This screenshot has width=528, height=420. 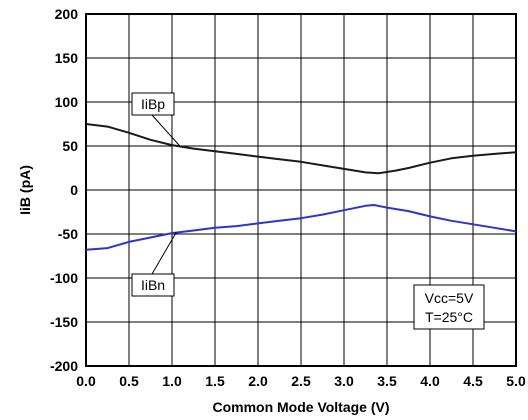 I want to click on y-tick-label: 50, so click(x=70, y=146).